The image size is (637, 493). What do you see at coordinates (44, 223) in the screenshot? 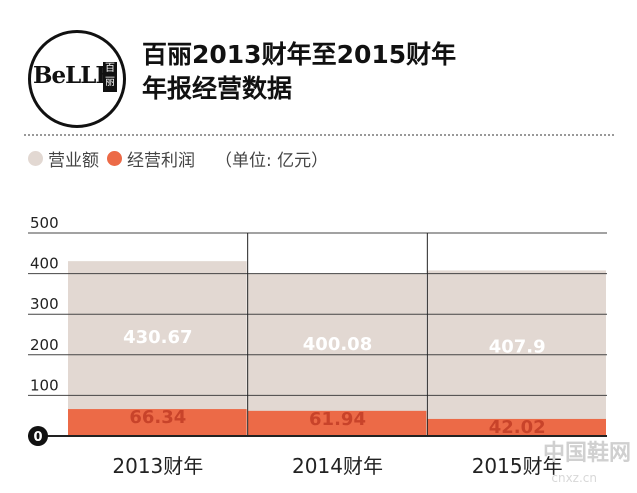
I see `y-tick-500: 500` at bounding box center [44, 223].